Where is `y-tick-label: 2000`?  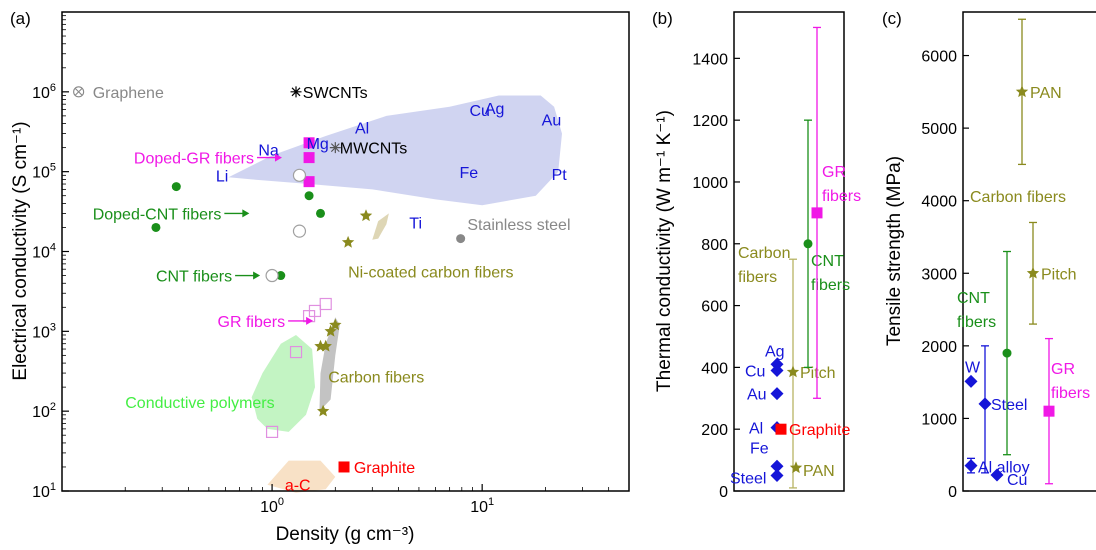
y-tick-label: 2000 is located at coordinates (939, 347).